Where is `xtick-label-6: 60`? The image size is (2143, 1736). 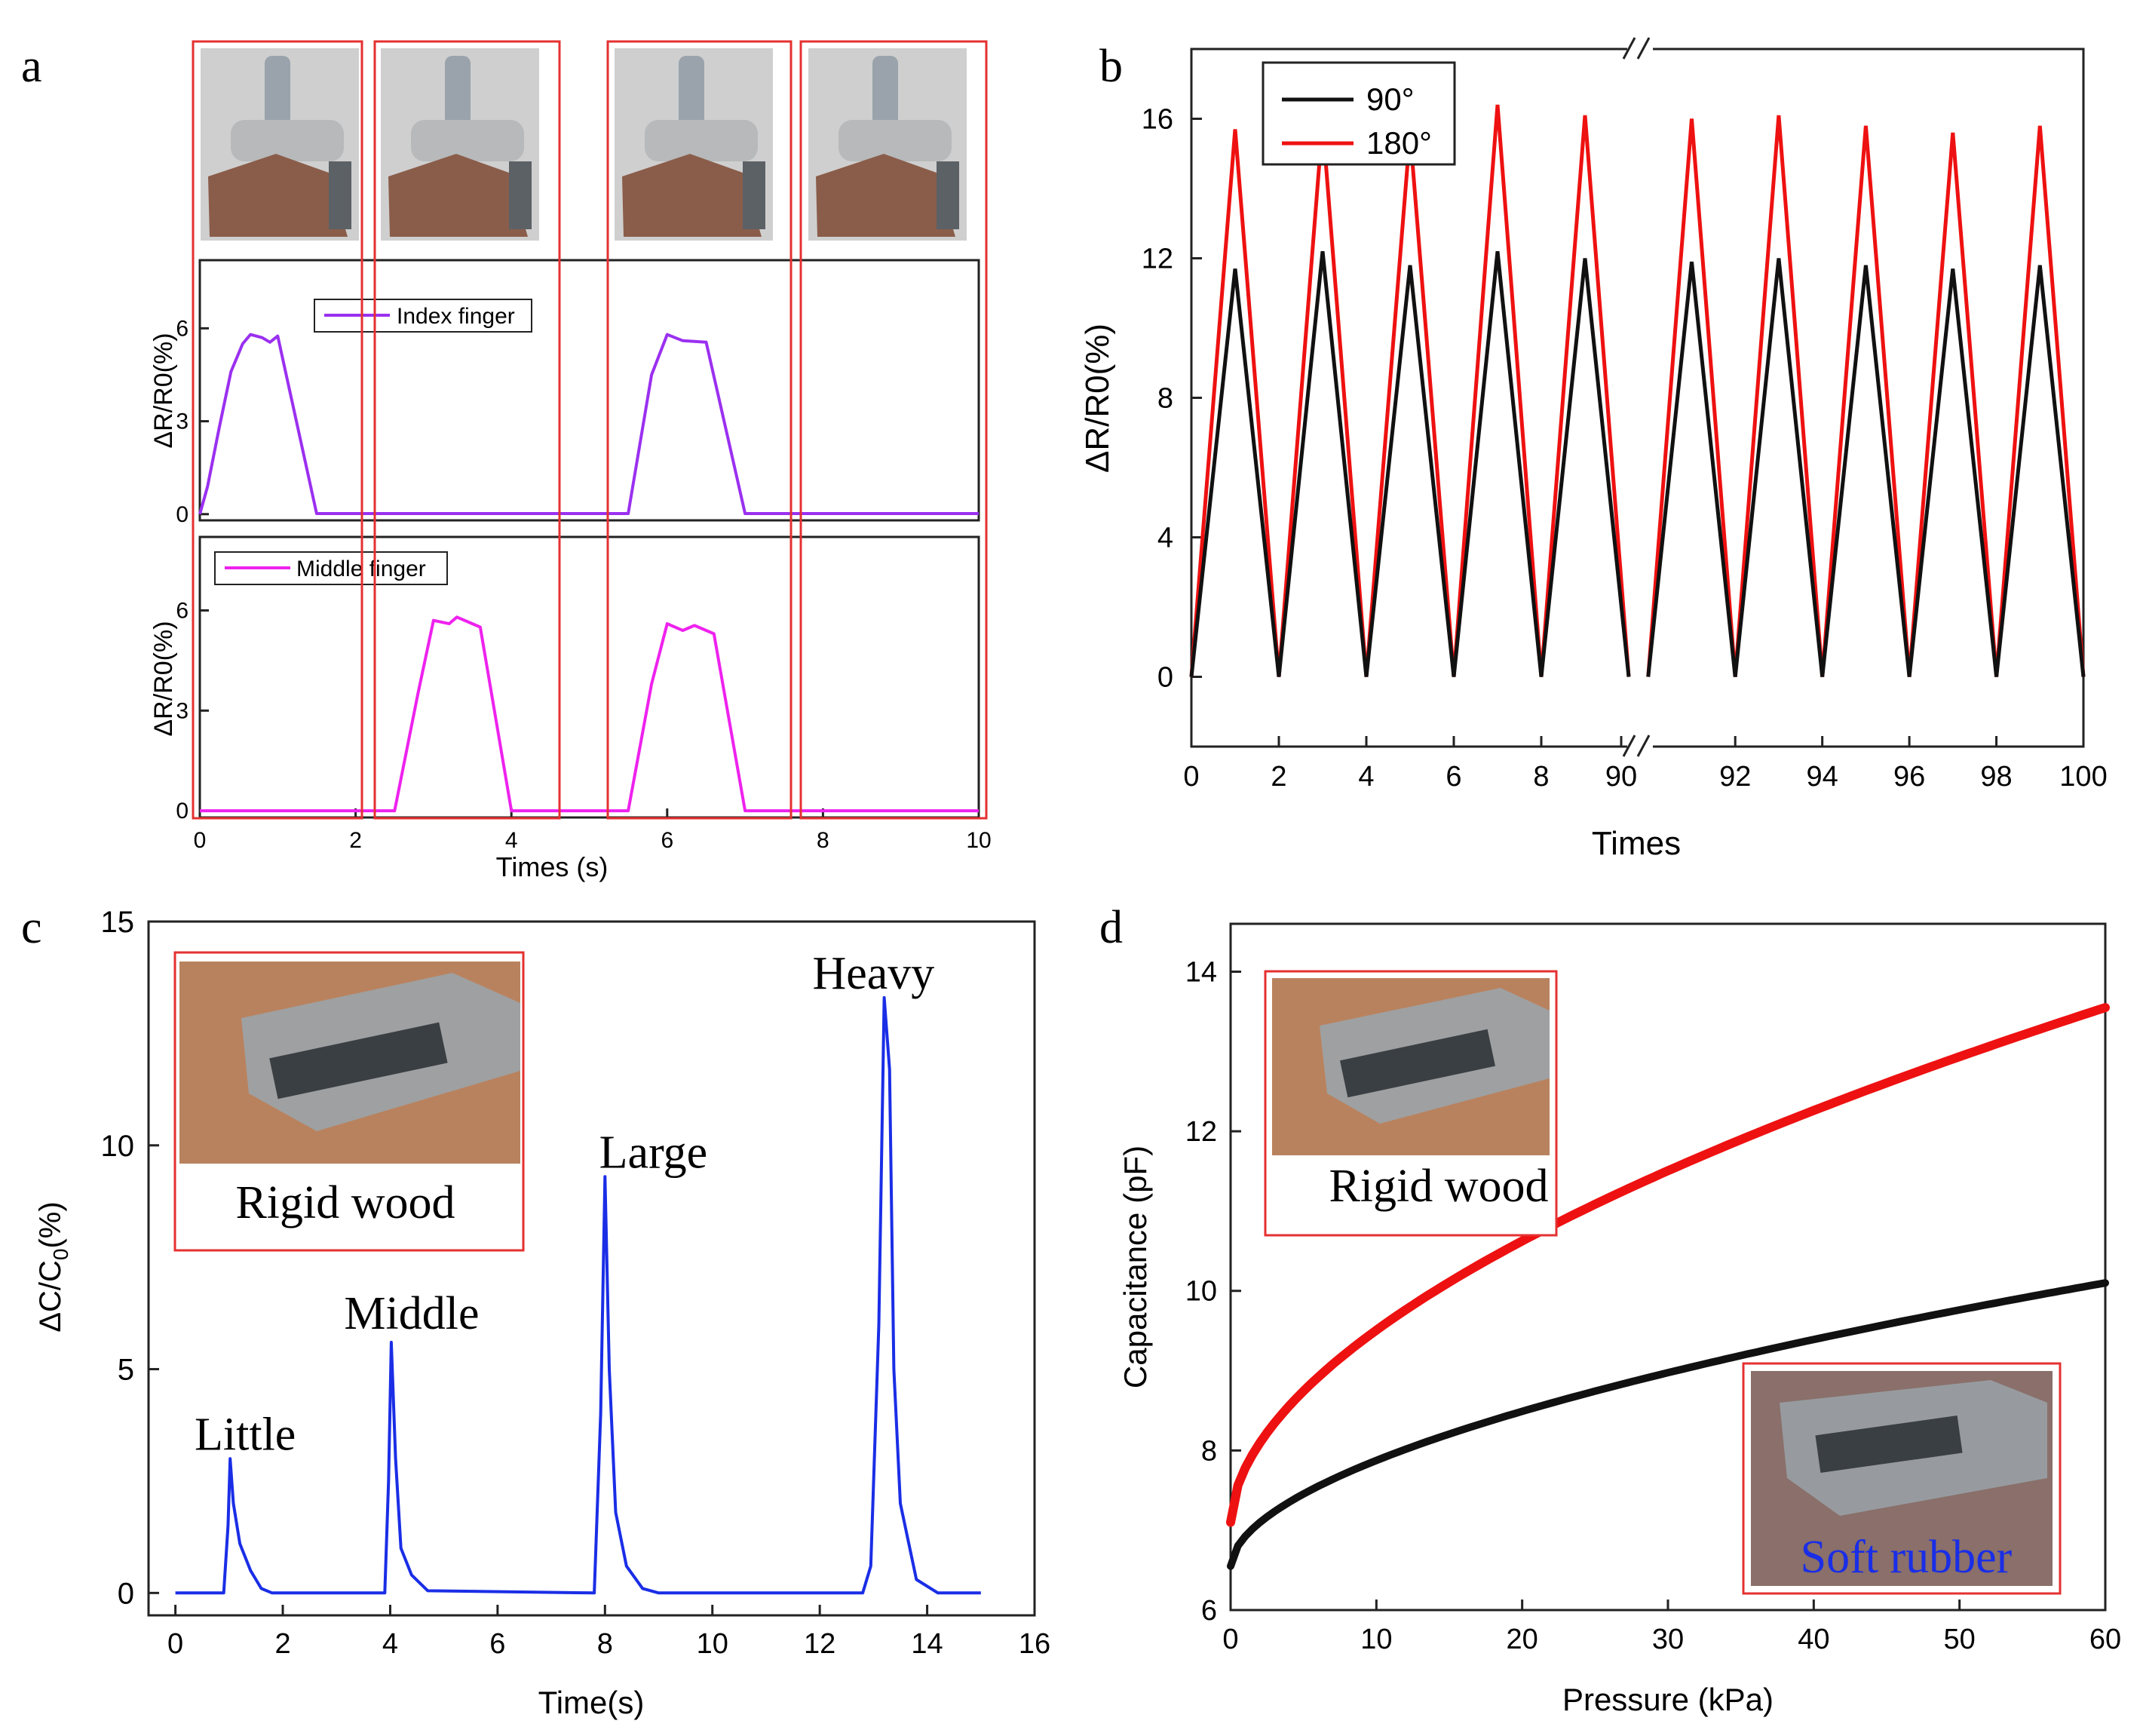
xtick-label-6: 60 is located at coordinates (2105, 1640).